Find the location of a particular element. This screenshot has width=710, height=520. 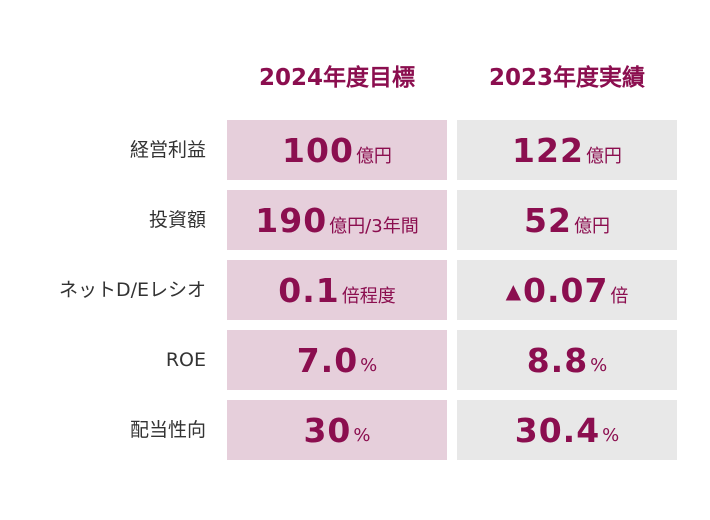

column-header-2024-target: 2024年度目標 is located at coordinates (336, 78).